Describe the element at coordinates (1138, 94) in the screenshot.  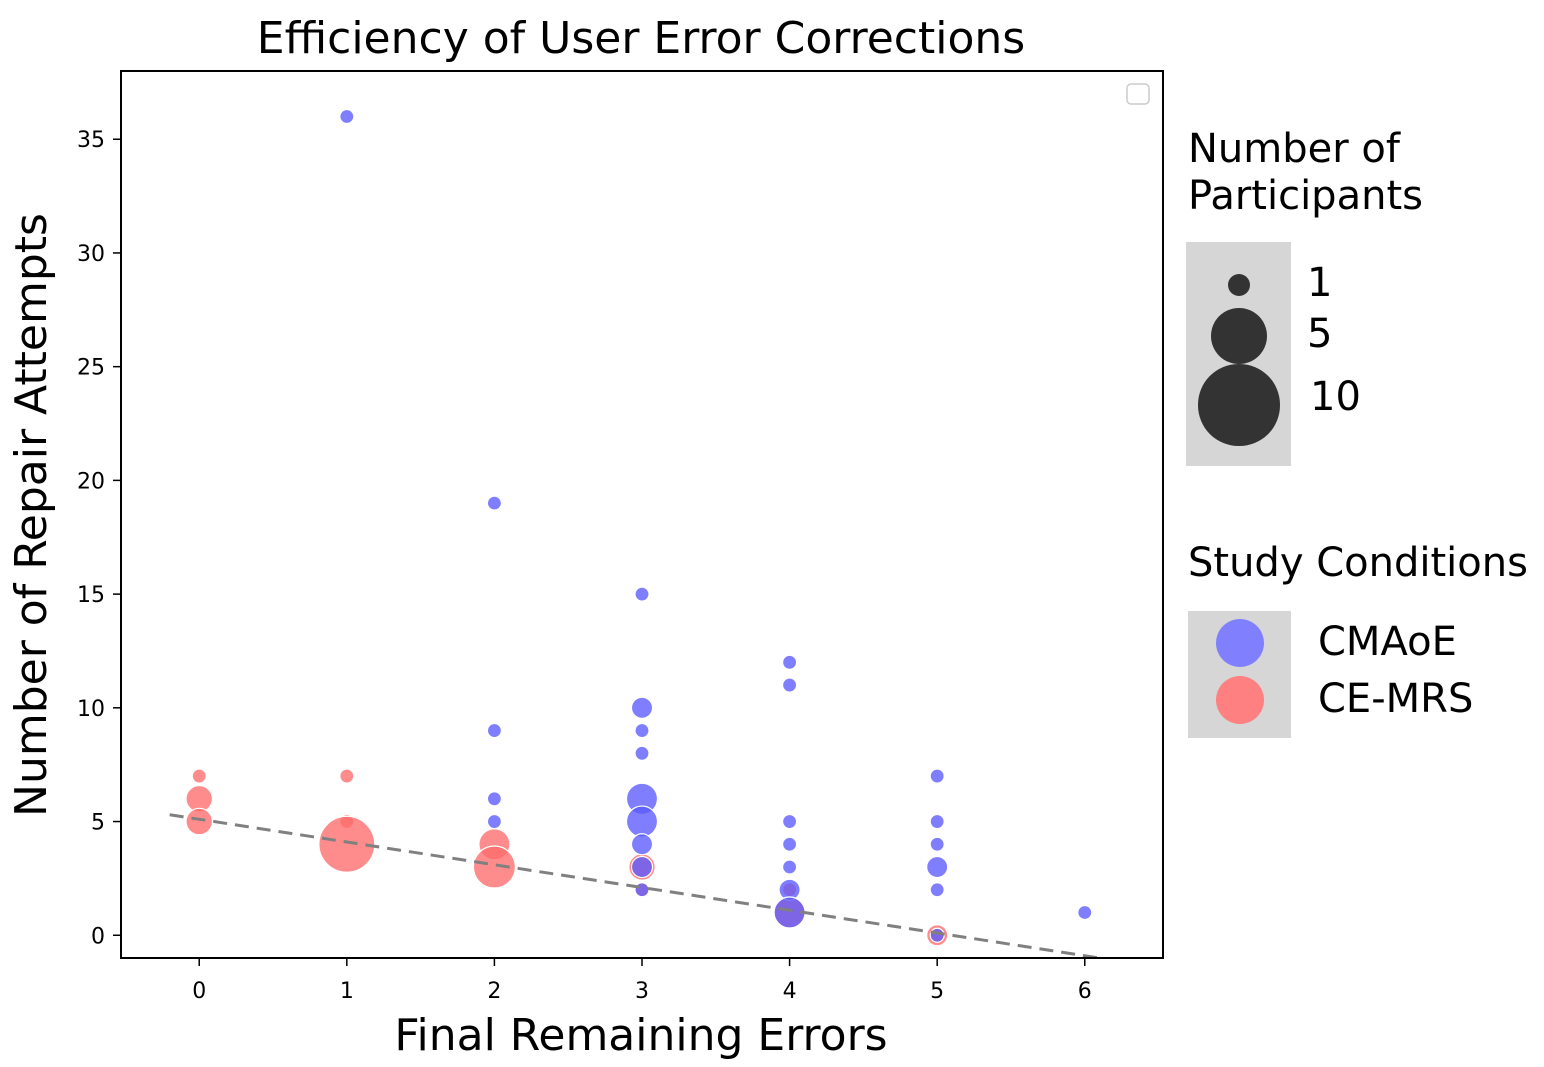
I see `empty-legend-box` at that location.